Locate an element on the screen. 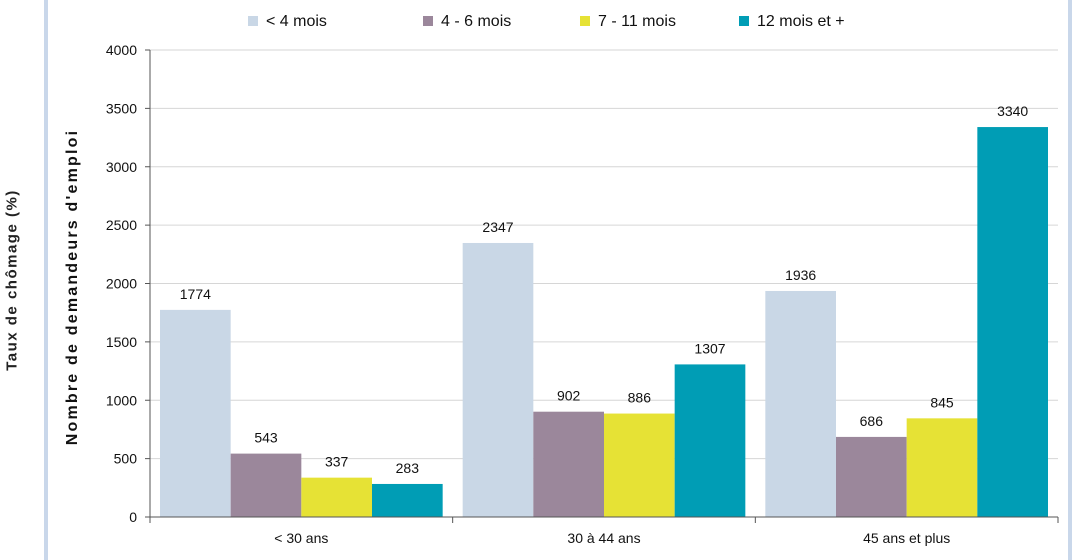  data-label-3-2: 3340 is located at coordinates (1012, 111).